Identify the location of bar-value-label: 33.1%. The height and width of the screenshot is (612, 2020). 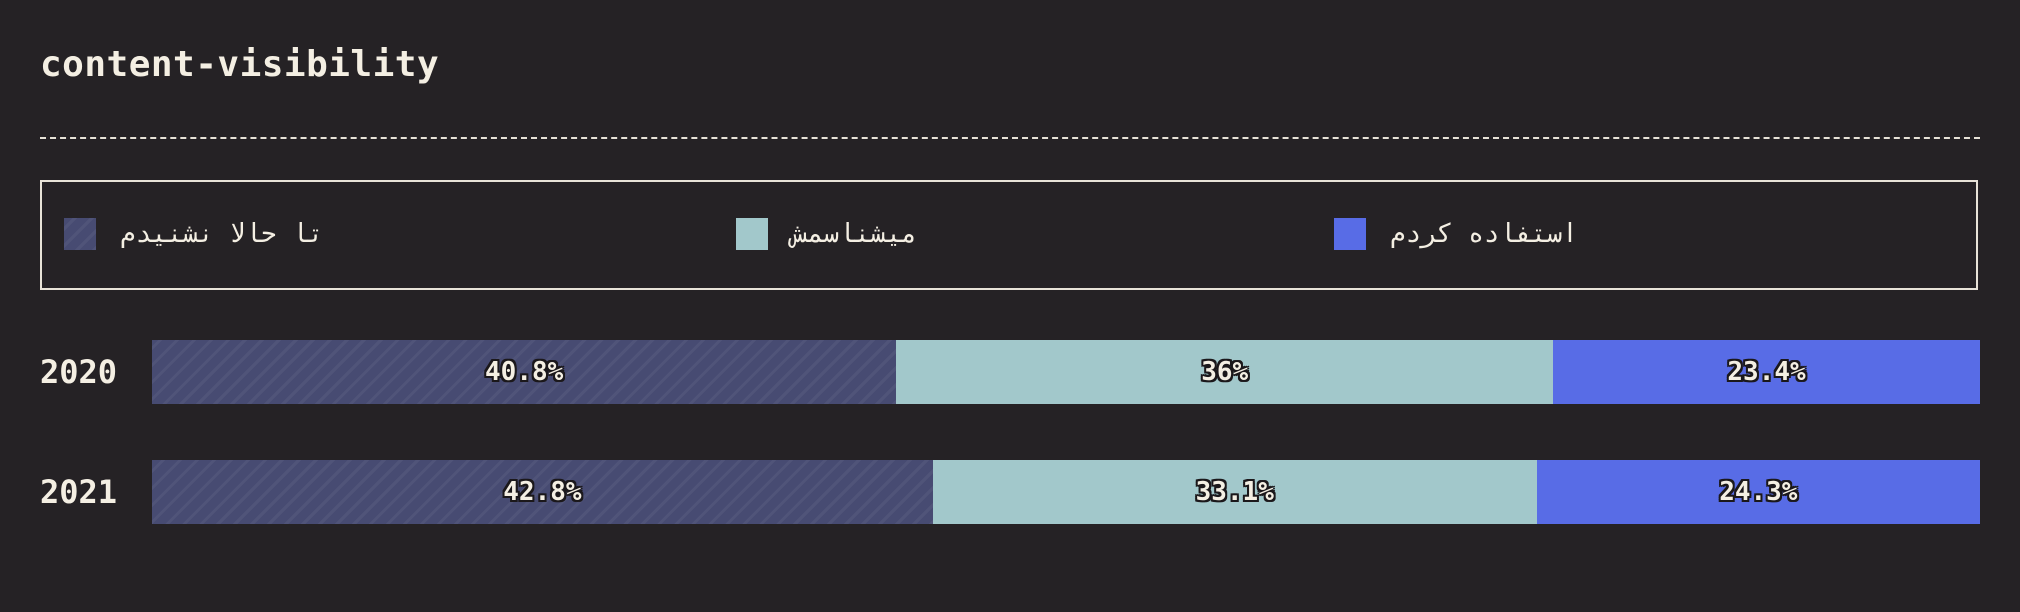
(1234, 492).